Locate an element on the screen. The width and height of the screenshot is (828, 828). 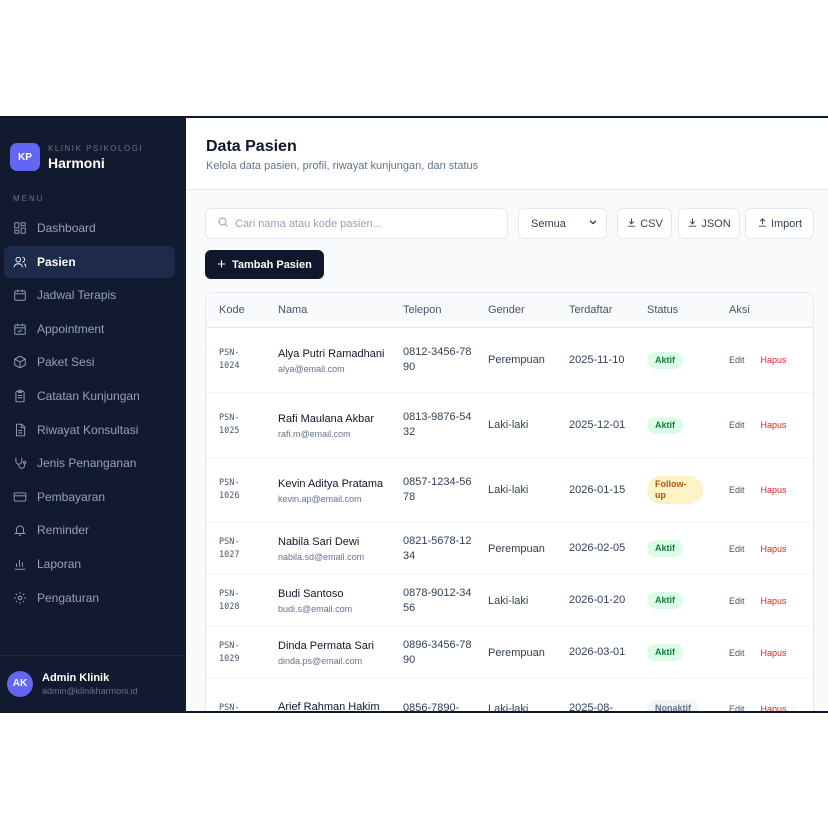
patient-email: rafi.m@email.com is located at coordinates (314, 433).